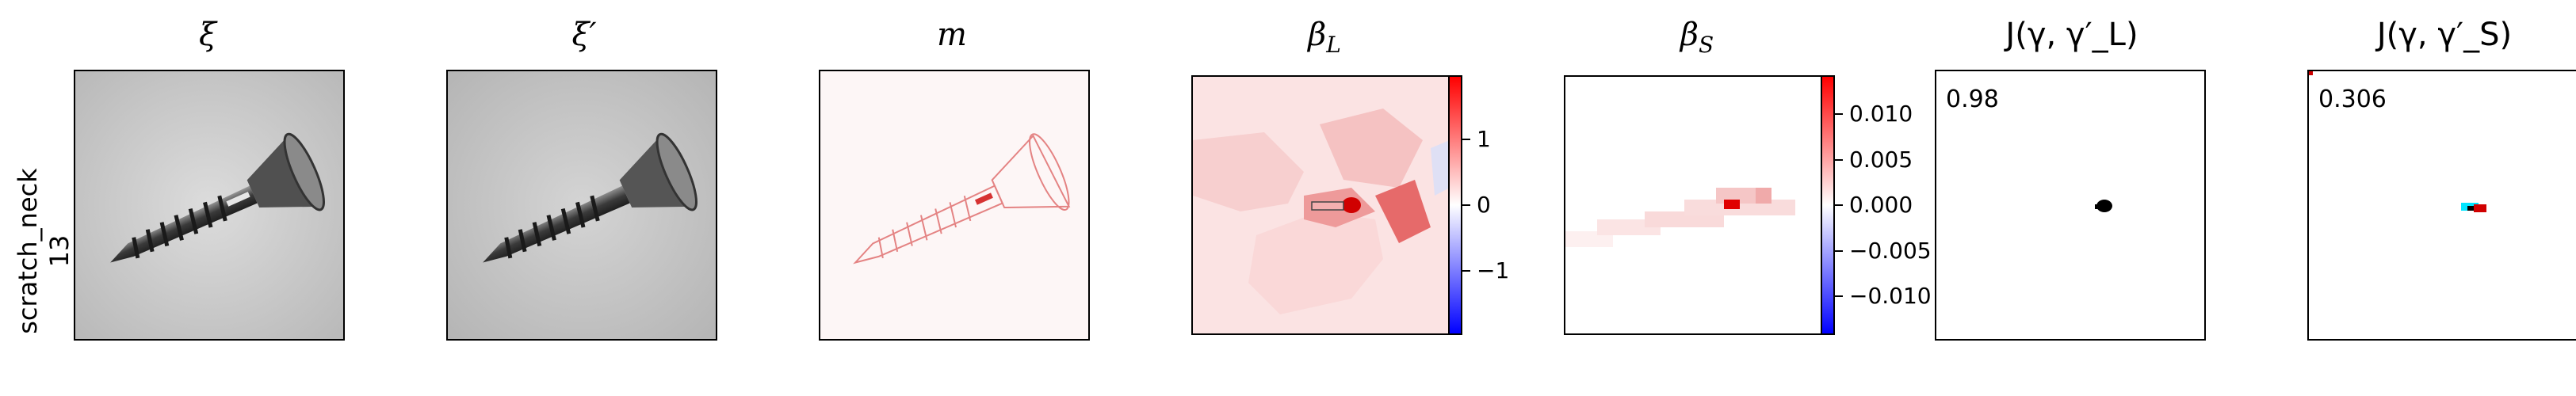 The width and height of the screenshot is (2576, 396). I want to click on J-S-overlay, so click(2397, 141).